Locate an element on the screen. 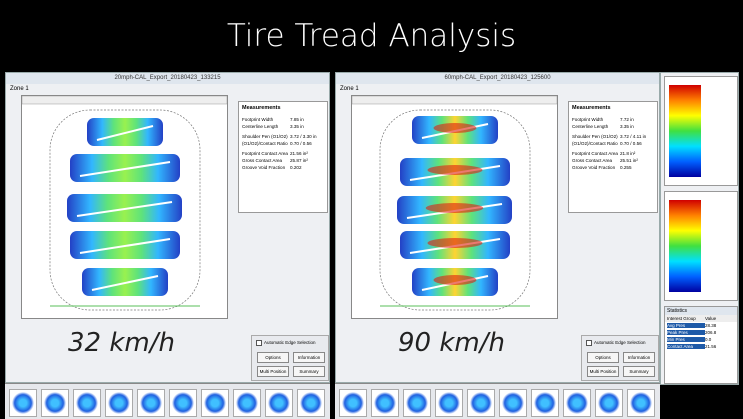 The image size is (743, 419). measurement-value: 0.70 / 0.56 is located at coordinates (631, 143).